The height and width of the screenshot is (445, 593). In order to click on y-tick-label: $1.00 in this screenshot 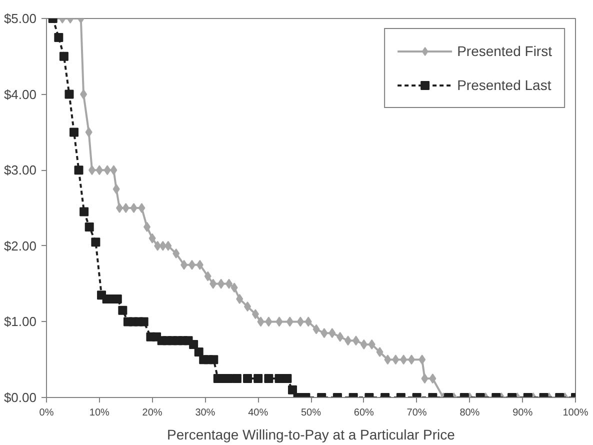, I will do `click(20, 322)`.